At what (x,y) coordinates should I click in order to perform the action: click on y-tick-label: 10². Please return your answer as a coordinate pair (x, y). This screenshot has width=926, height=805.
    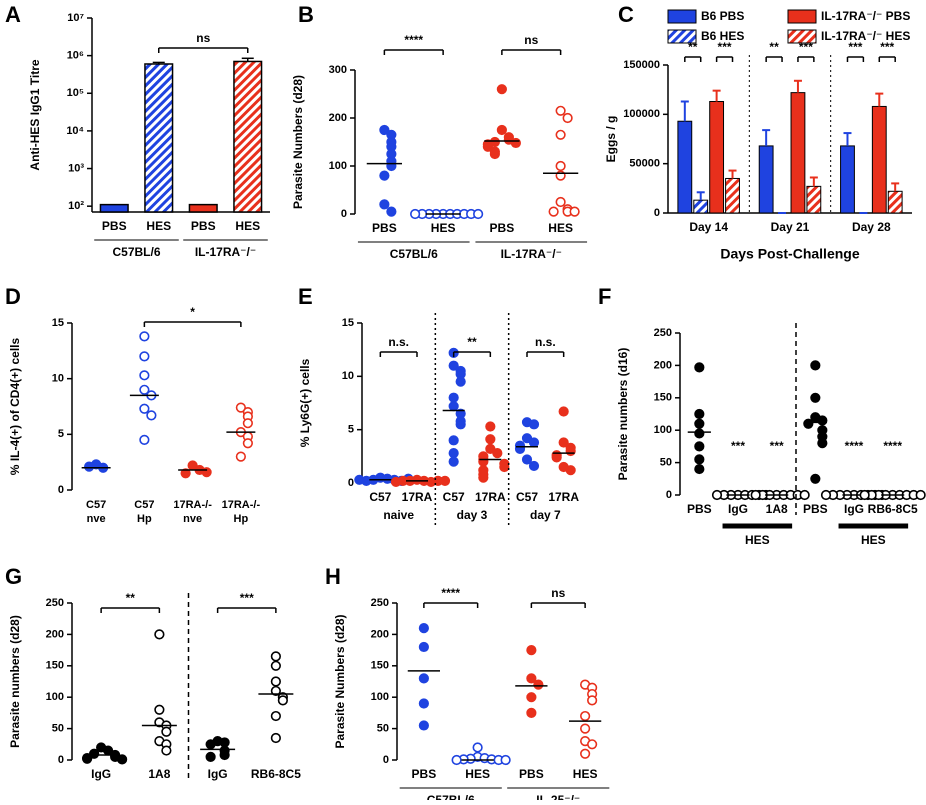
    Looking at the image, I should click on (76, 206).